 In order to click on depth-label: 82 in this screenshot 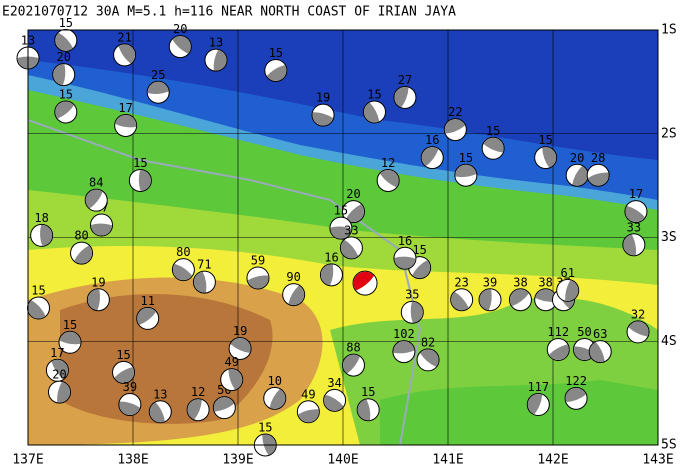, I will do `click(428, 342)`.